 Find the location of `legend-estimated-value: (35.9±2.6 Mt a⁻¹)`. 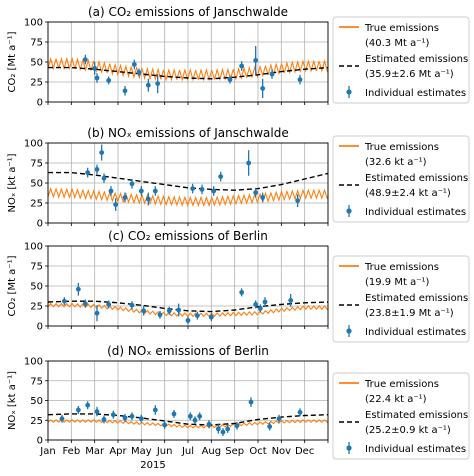

legend-estimated-value: (35.9±2.6 Mt a⁻¹) is located at coordinates (409, 74).